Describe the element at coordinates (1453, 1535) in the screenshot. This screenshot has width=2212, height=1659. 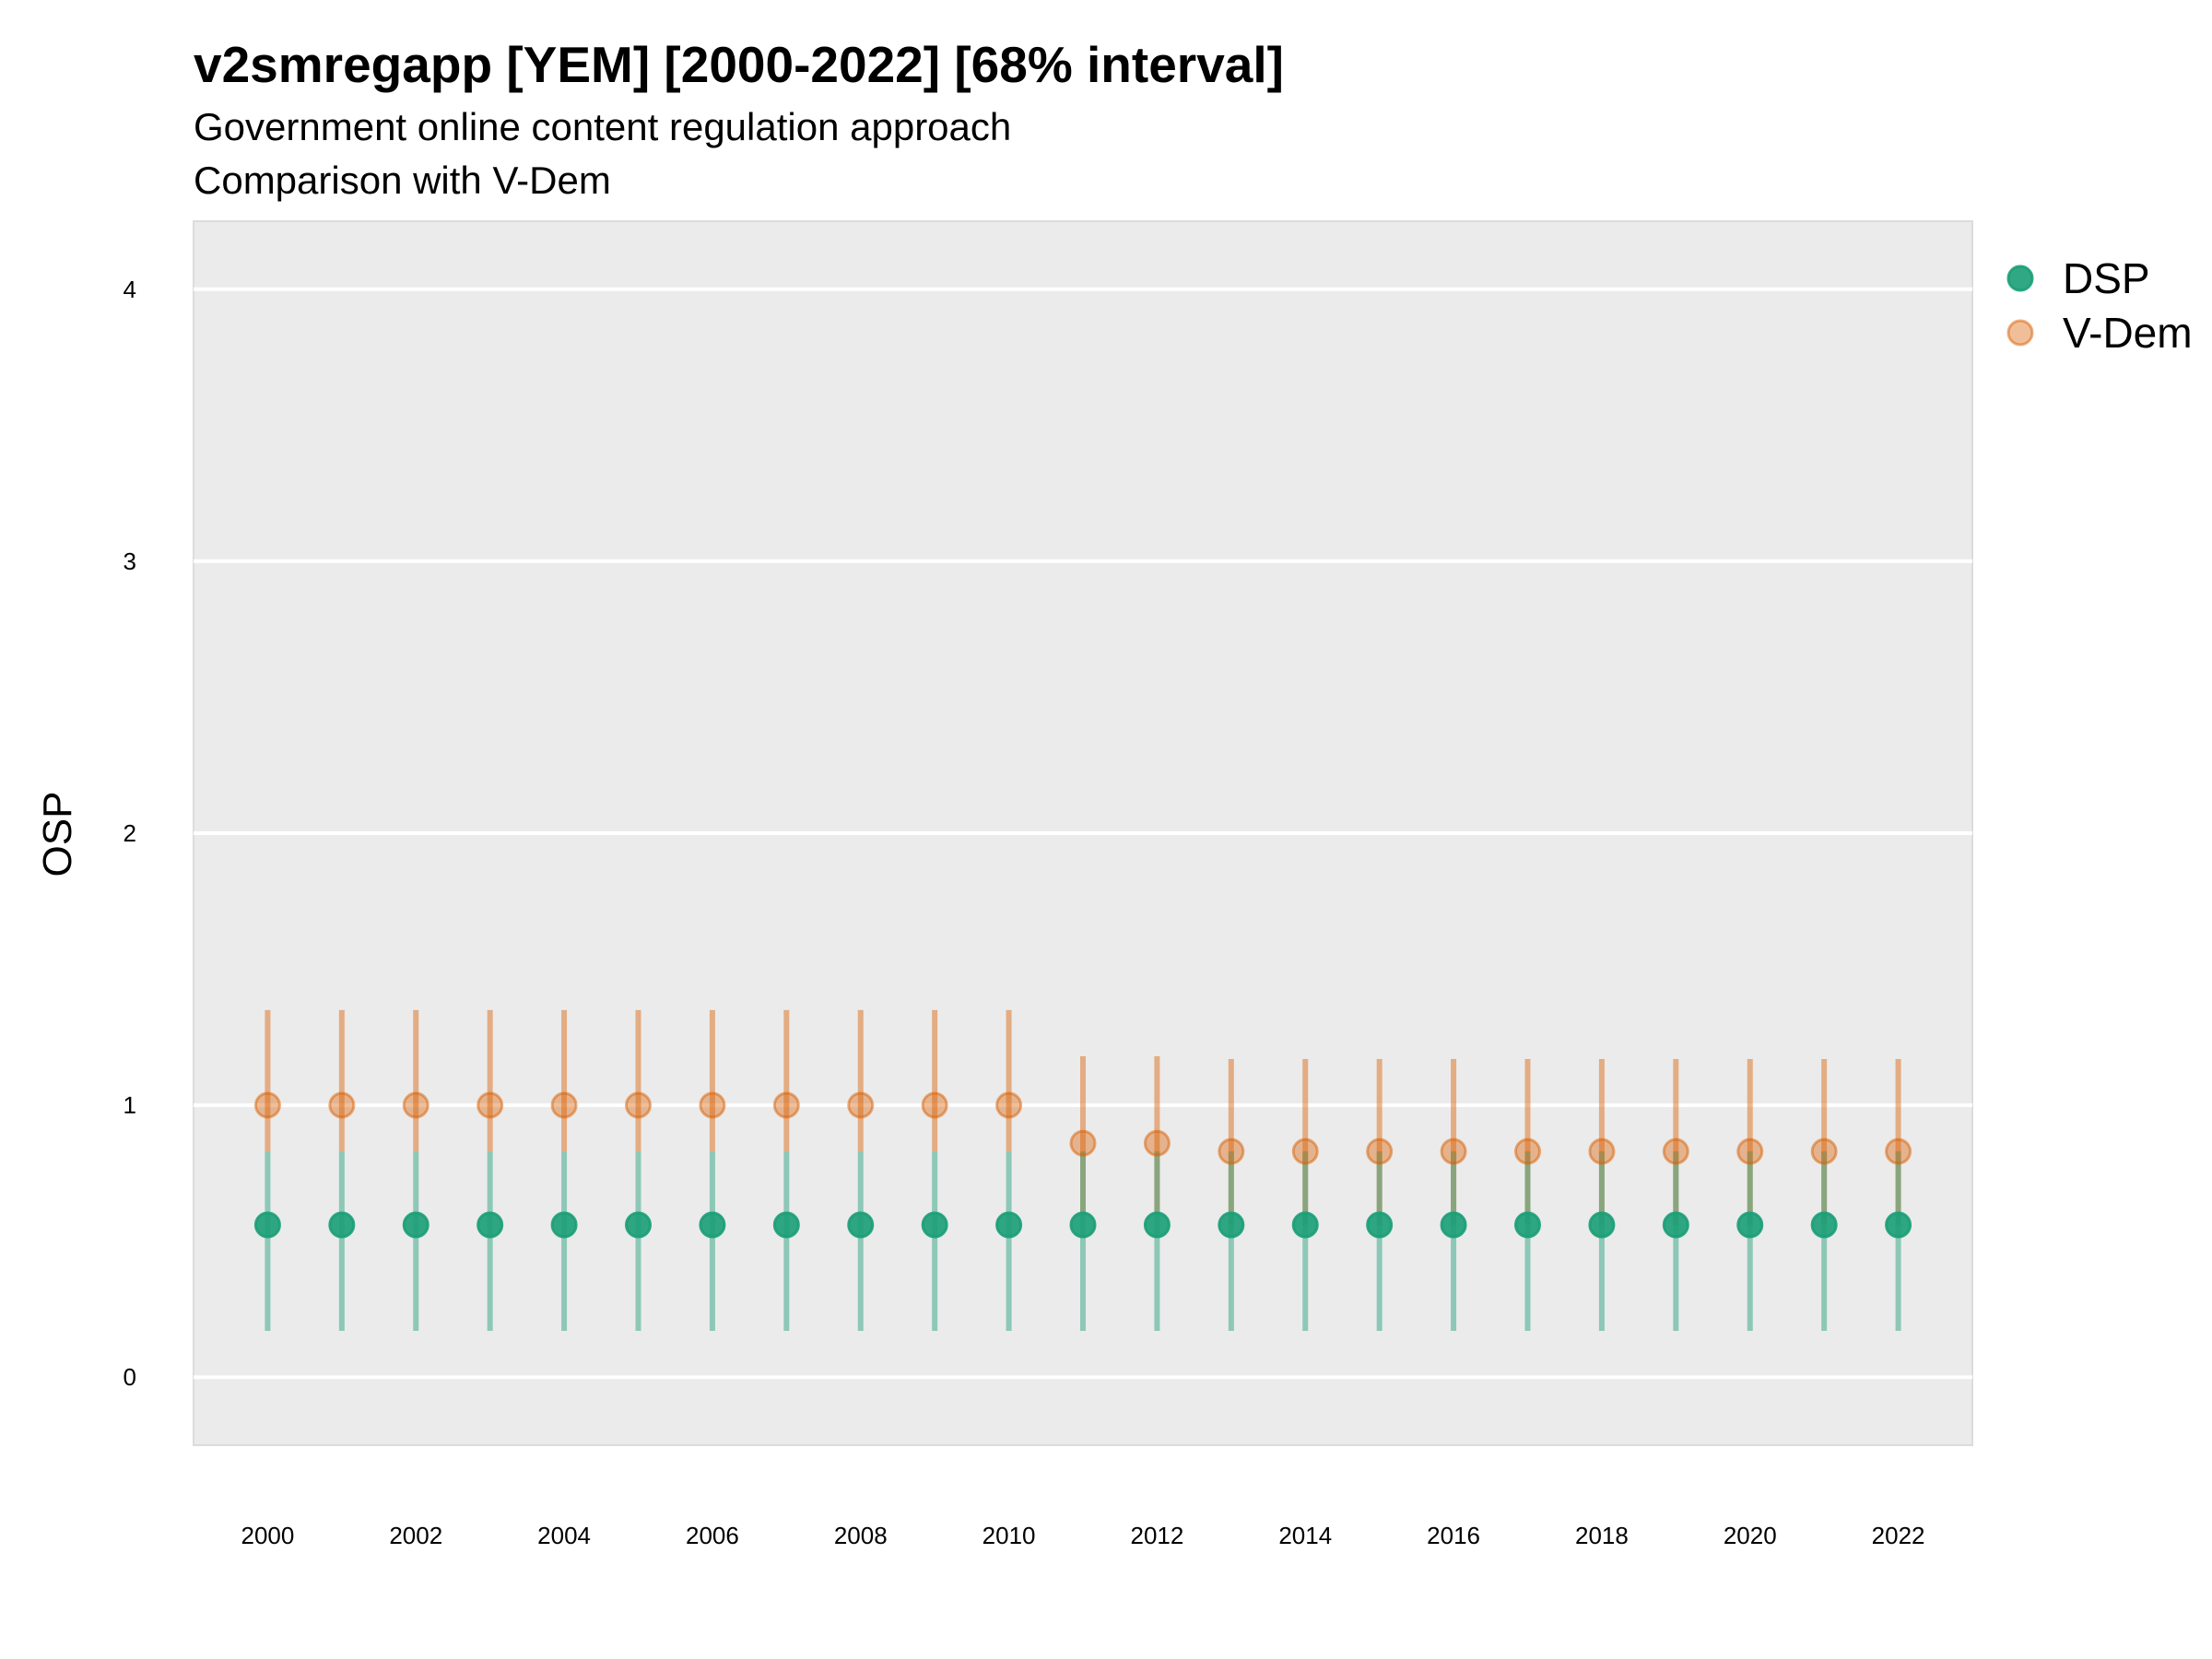
I see `x-tick-label: 2016` at that location.